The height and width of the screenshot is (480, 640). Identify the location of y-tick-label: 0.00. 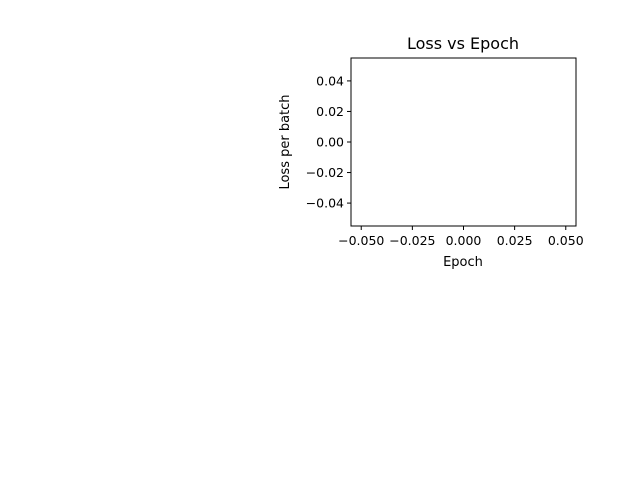
(330, 142).